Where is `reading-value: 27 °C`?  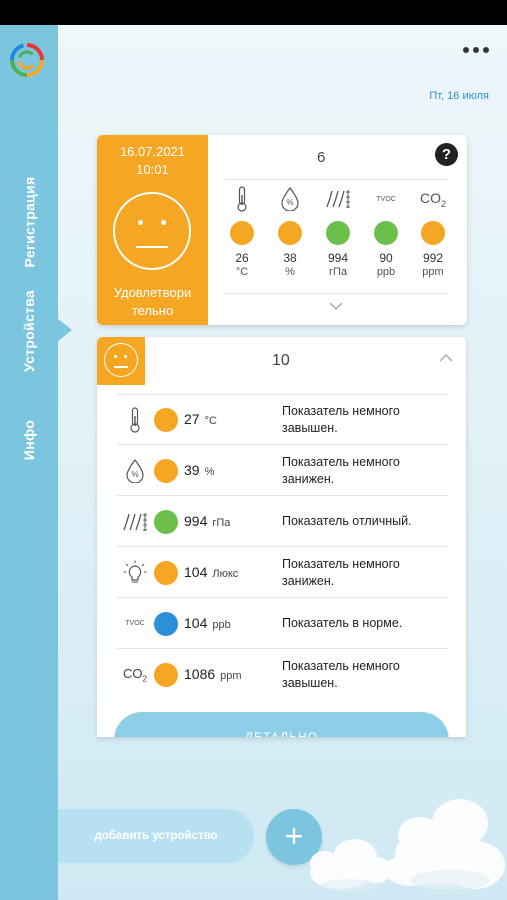 reading-value: 27 °C is located at coordinates (200, 419).